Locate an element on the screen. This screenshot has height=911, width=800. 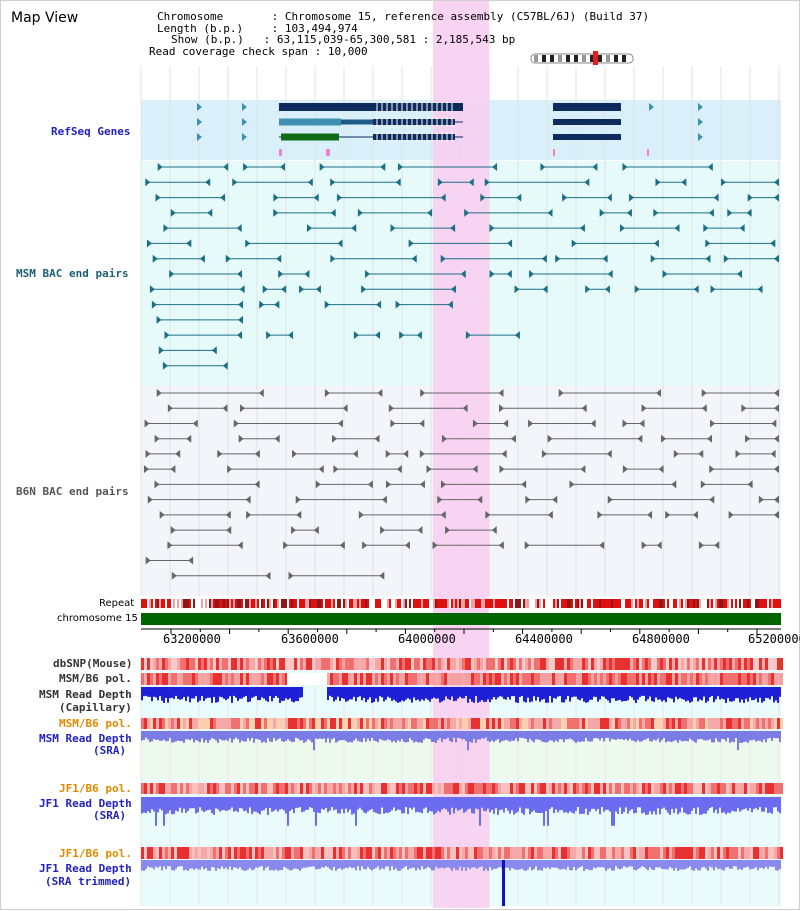
track-label-jf1-b6-pol-1: JF1/B6 pol. is located at coordinates (95, 788).